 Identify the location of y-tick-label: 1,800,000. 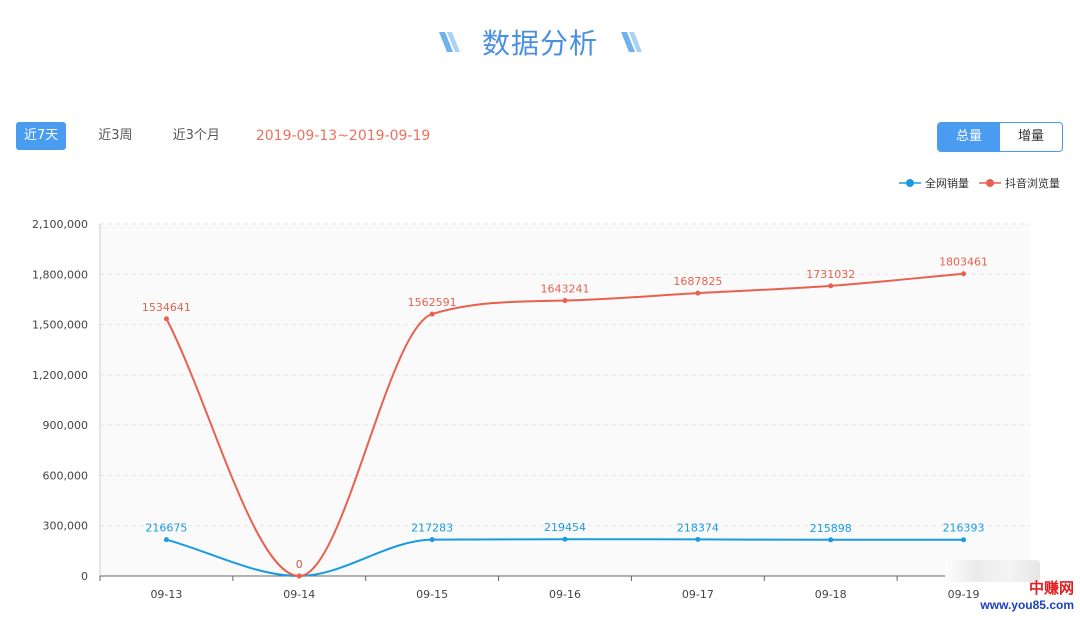
(60, 274).